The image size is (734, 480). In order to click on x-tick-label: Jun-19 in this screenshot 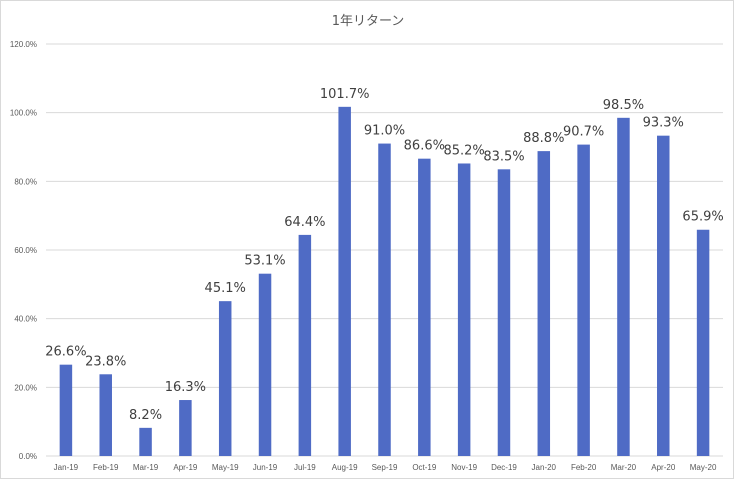, I will do `click(265, 467)`.